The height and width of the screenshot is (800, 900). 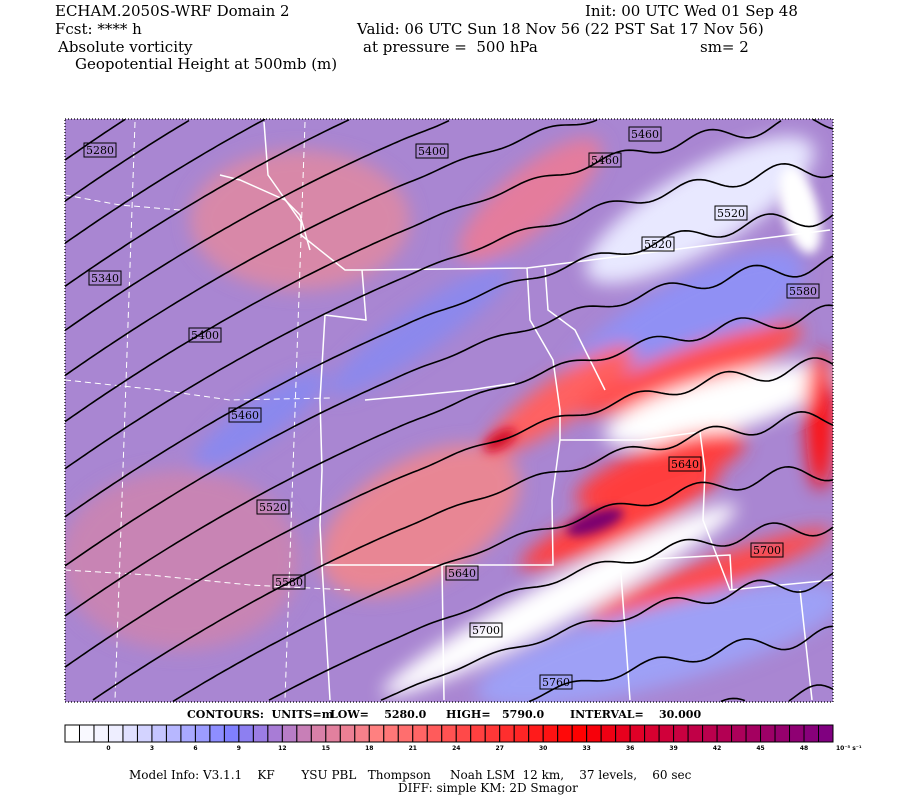 What do you see at coordinates (378, 714) in the screenshot?
I see `contour-low: LOW= 5280.0` at bounding box center [378, 714].